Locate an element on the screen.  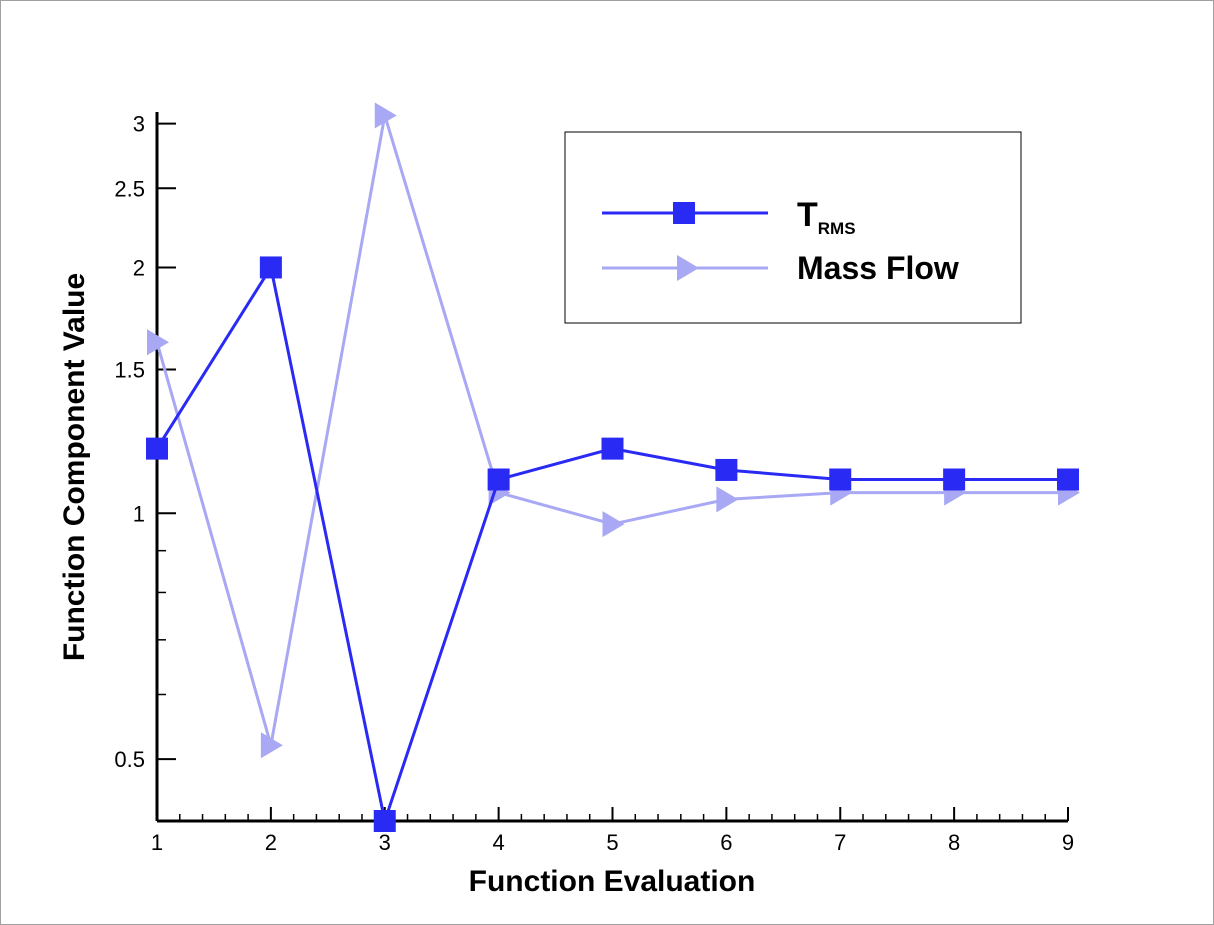
y-tick-label: 1.5 is located at coordinates (129, 369).